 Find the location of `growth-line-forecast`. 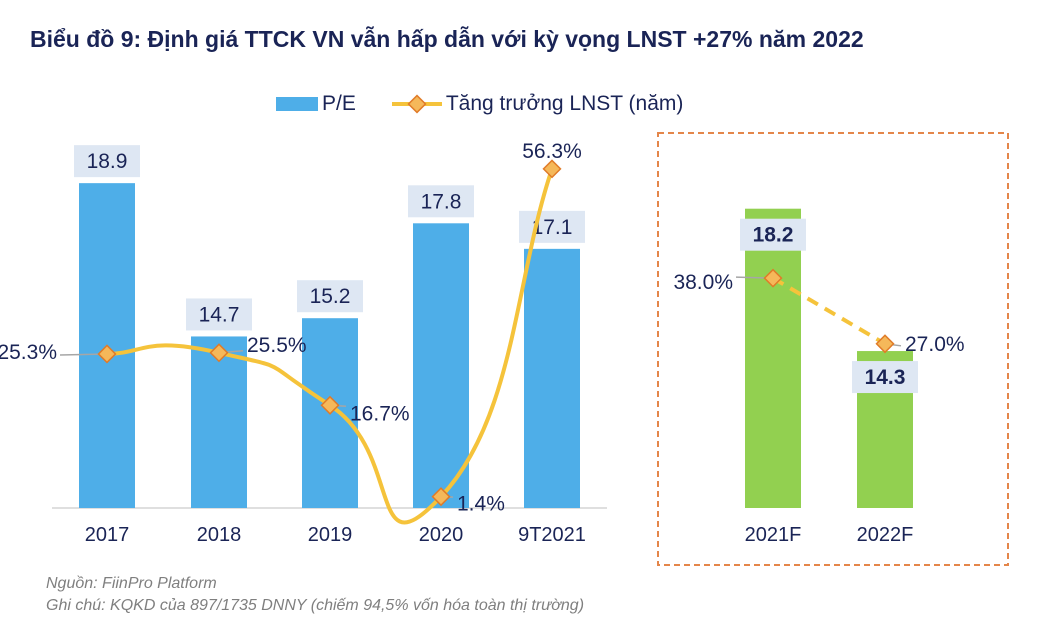

growth-line-forecast is located at coordinates (829, 311).